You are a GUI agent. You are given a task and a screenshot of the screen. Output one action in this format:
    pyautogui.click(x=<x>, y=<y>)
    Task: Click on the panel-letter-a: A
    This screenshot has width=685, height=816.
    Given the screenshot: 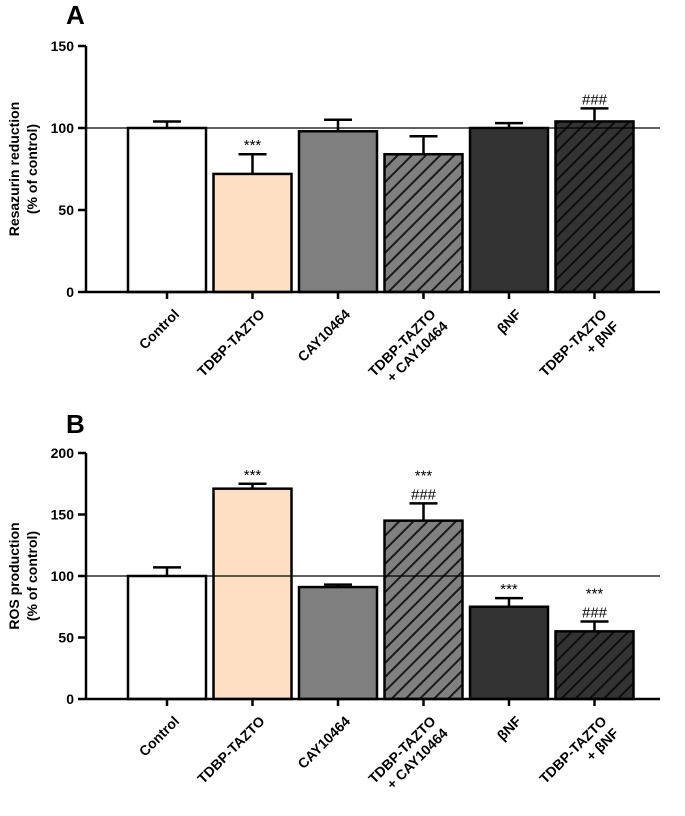 What is the action you would take?
    pyautogui.click(x=75, y=15)
    